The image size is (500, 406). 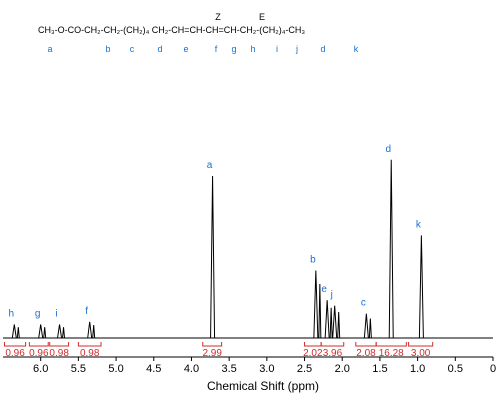 What do you see at coordinates (191, 369) in the screenshot?
I see `x-tick-label: 4.0` at bounding box center [191, 369].